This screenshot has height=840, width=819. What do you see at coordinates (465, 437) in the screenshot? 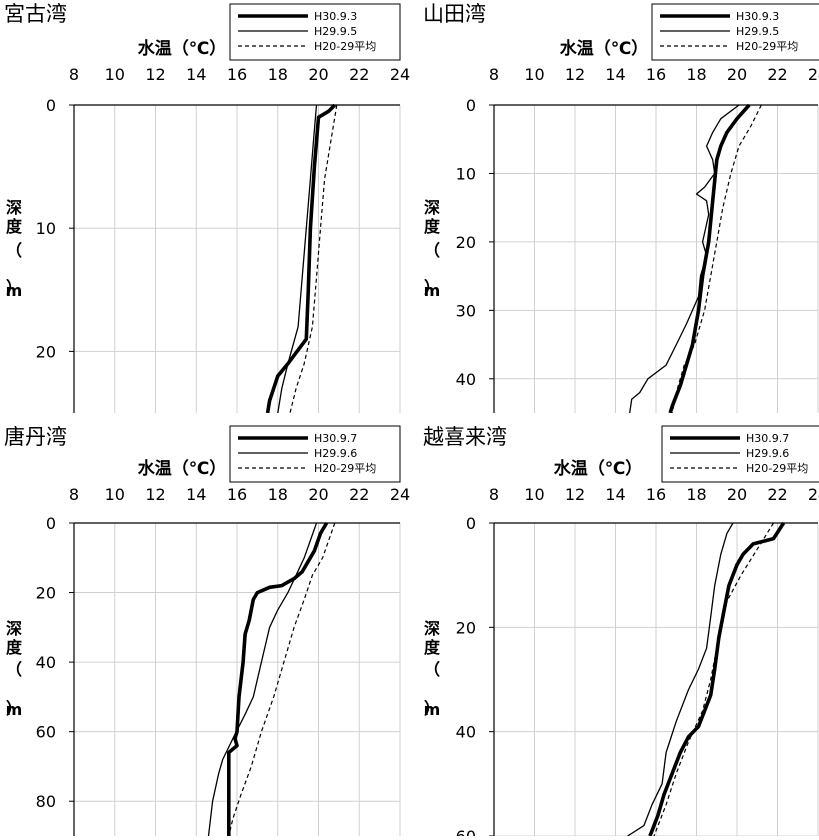
I see `chart-title: 越喜来湾` at bounding box center [465, 437].